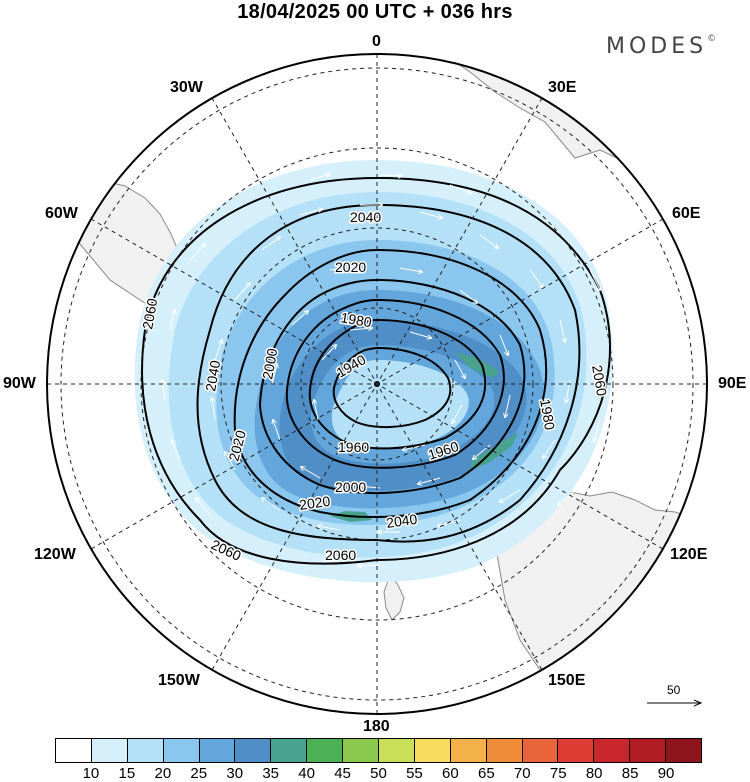  I want to click on lon-label-30e: 30E, so click(562, 87).